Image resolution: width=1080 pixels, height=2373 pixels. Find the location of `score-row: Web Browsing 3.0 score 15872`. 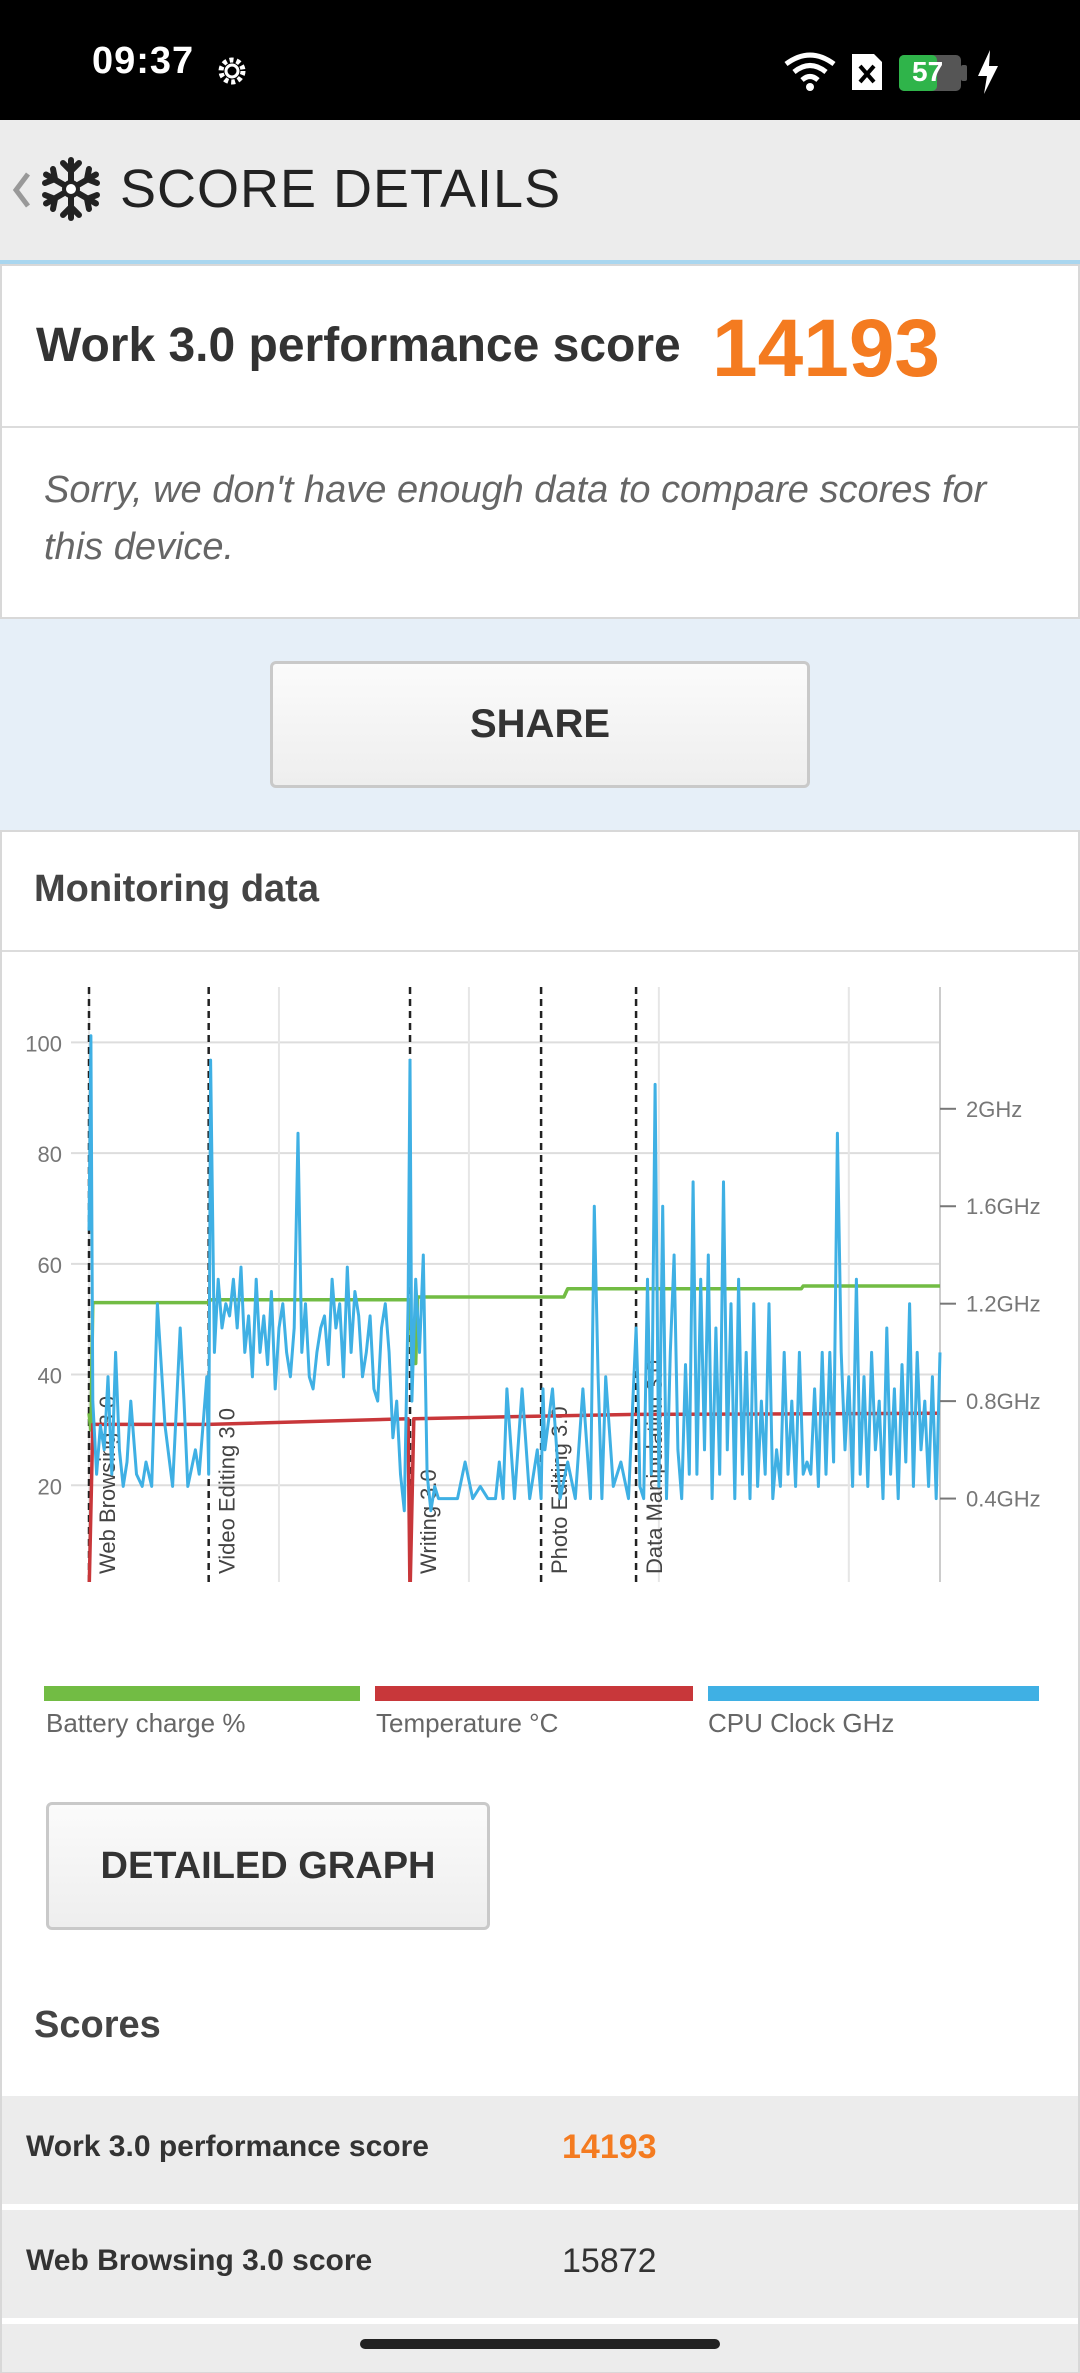

score-row: Web Browsing 3.0 score 15872 is located at coordinates (540, 2264).